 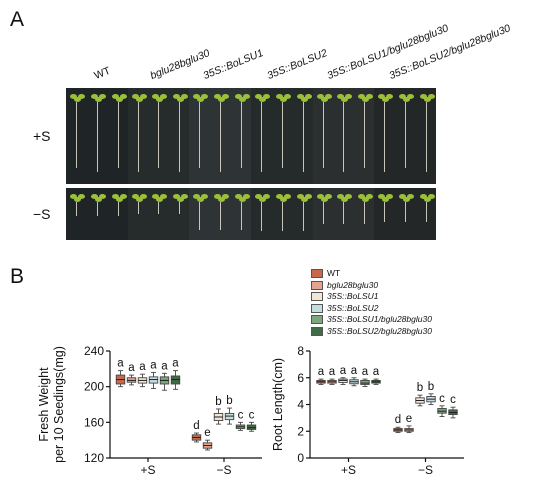 I want to click on legend-label: 35S::BoLSU2, so click(x=353, y=307).